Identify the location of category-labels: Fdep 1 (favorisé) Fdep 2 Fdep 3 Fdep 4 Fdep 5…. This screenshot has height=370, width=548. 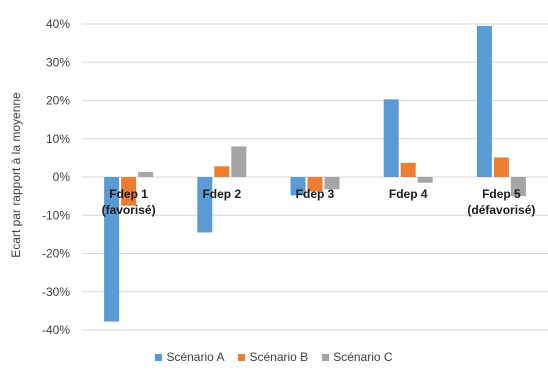
(319, 202).